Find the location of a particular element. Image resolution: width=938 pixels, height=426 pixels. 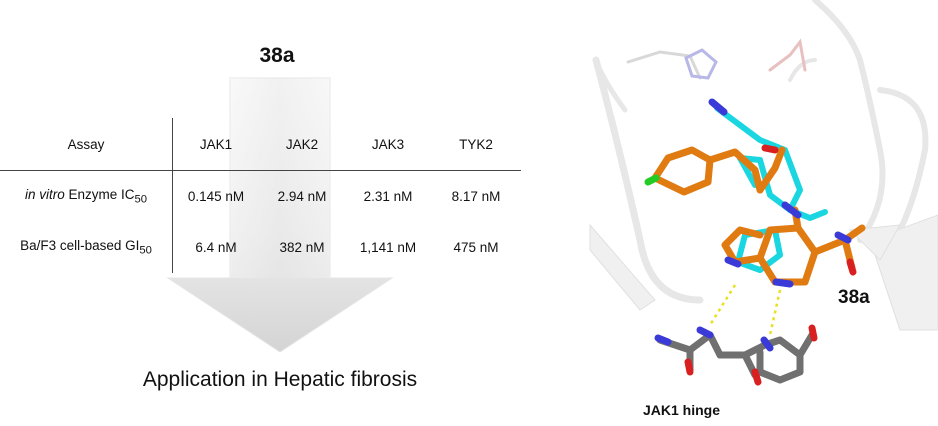

heteroatoms is located at coordinates (750, 193).